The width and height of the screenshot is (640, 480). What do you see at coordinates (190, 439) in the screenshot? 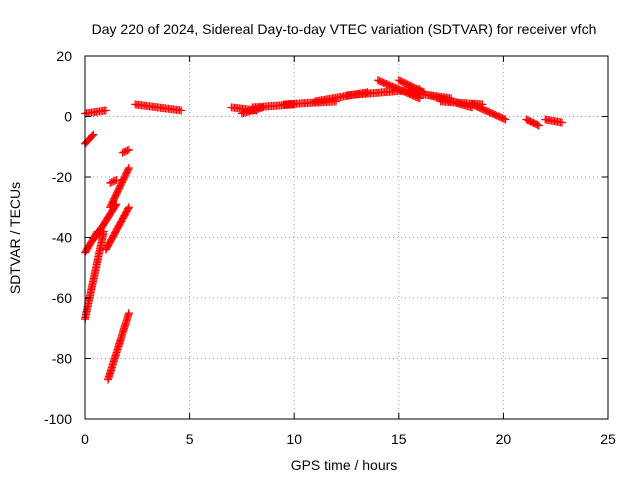
I see `x-tick-label: 5` at bounding box center [190, 439].